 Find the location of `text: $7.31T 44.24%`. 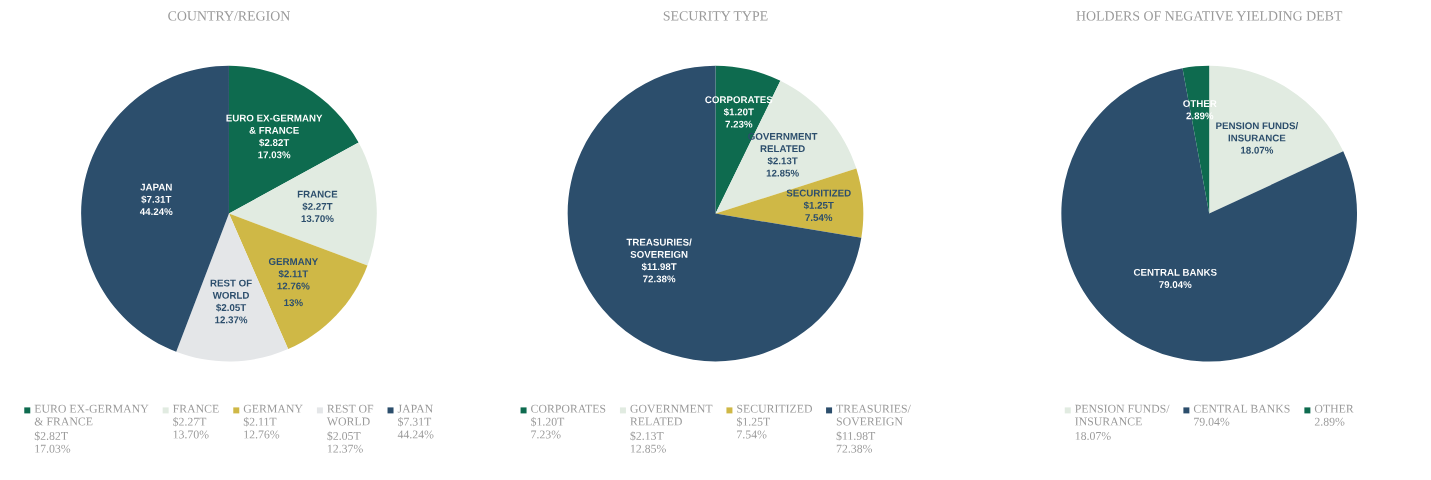

text: $7.31T 44.24% is located at coordinates (415, 428).